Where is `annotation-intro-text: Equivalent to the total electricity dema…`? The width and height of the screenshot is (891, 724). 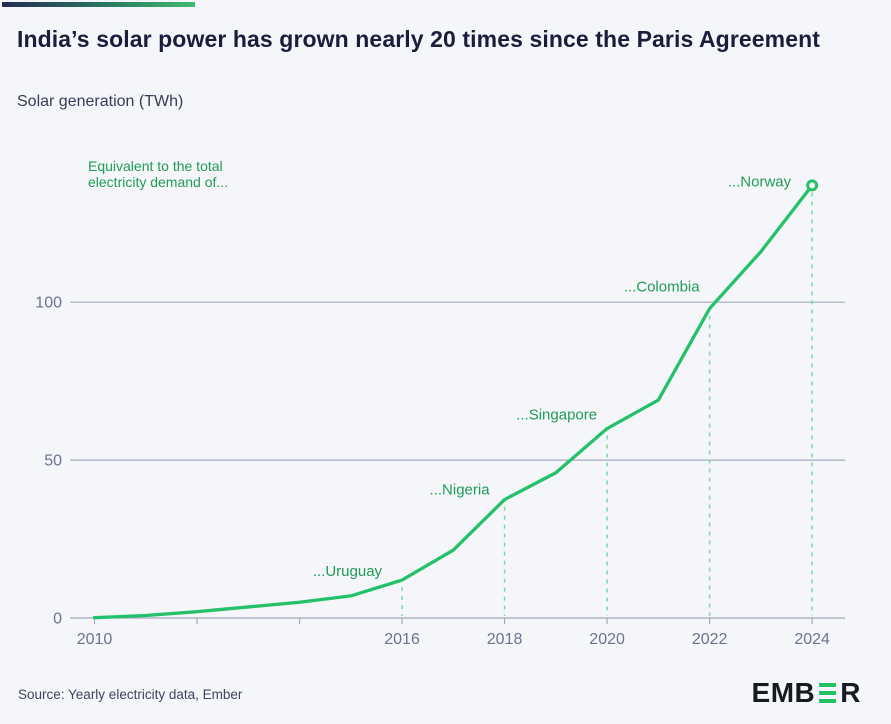
annotation-intro-text: Equivalent to the total electricity dema… is located at coordinates (158, 174).